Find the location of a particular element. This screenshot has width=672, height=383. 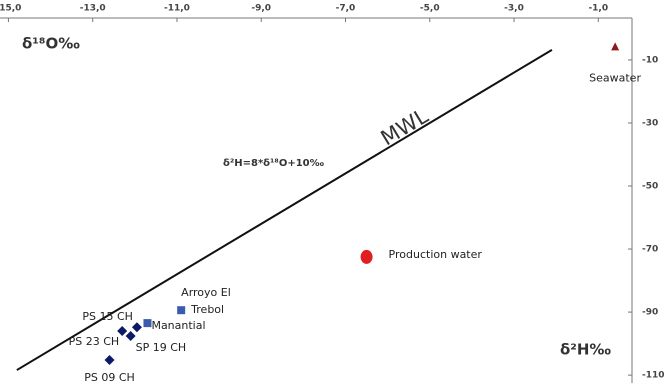

x-tick-label: -5,0 is located at coordinates (430, 9).